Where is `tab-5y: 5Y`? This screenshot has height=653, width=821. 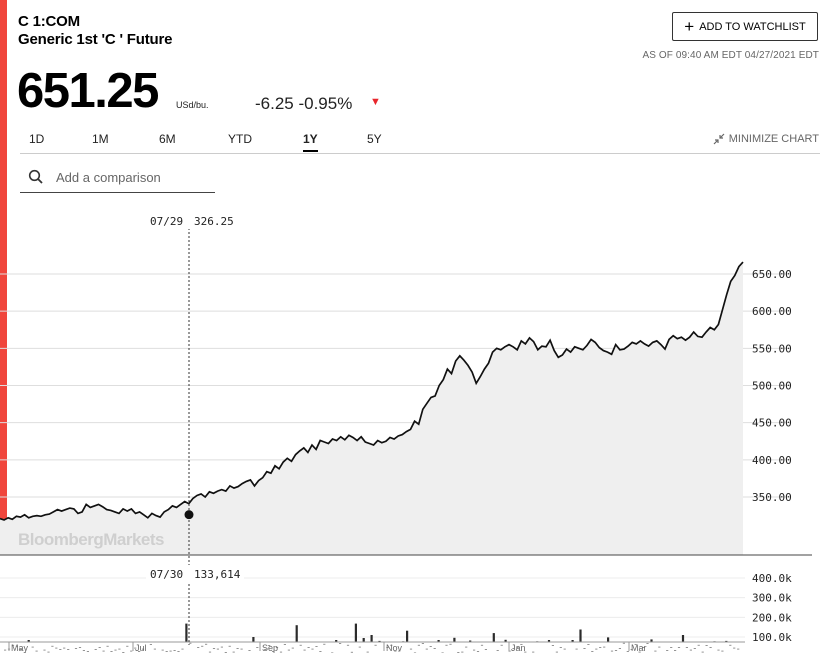 tab-5y: 5Y is located at coordinates (374, 139).